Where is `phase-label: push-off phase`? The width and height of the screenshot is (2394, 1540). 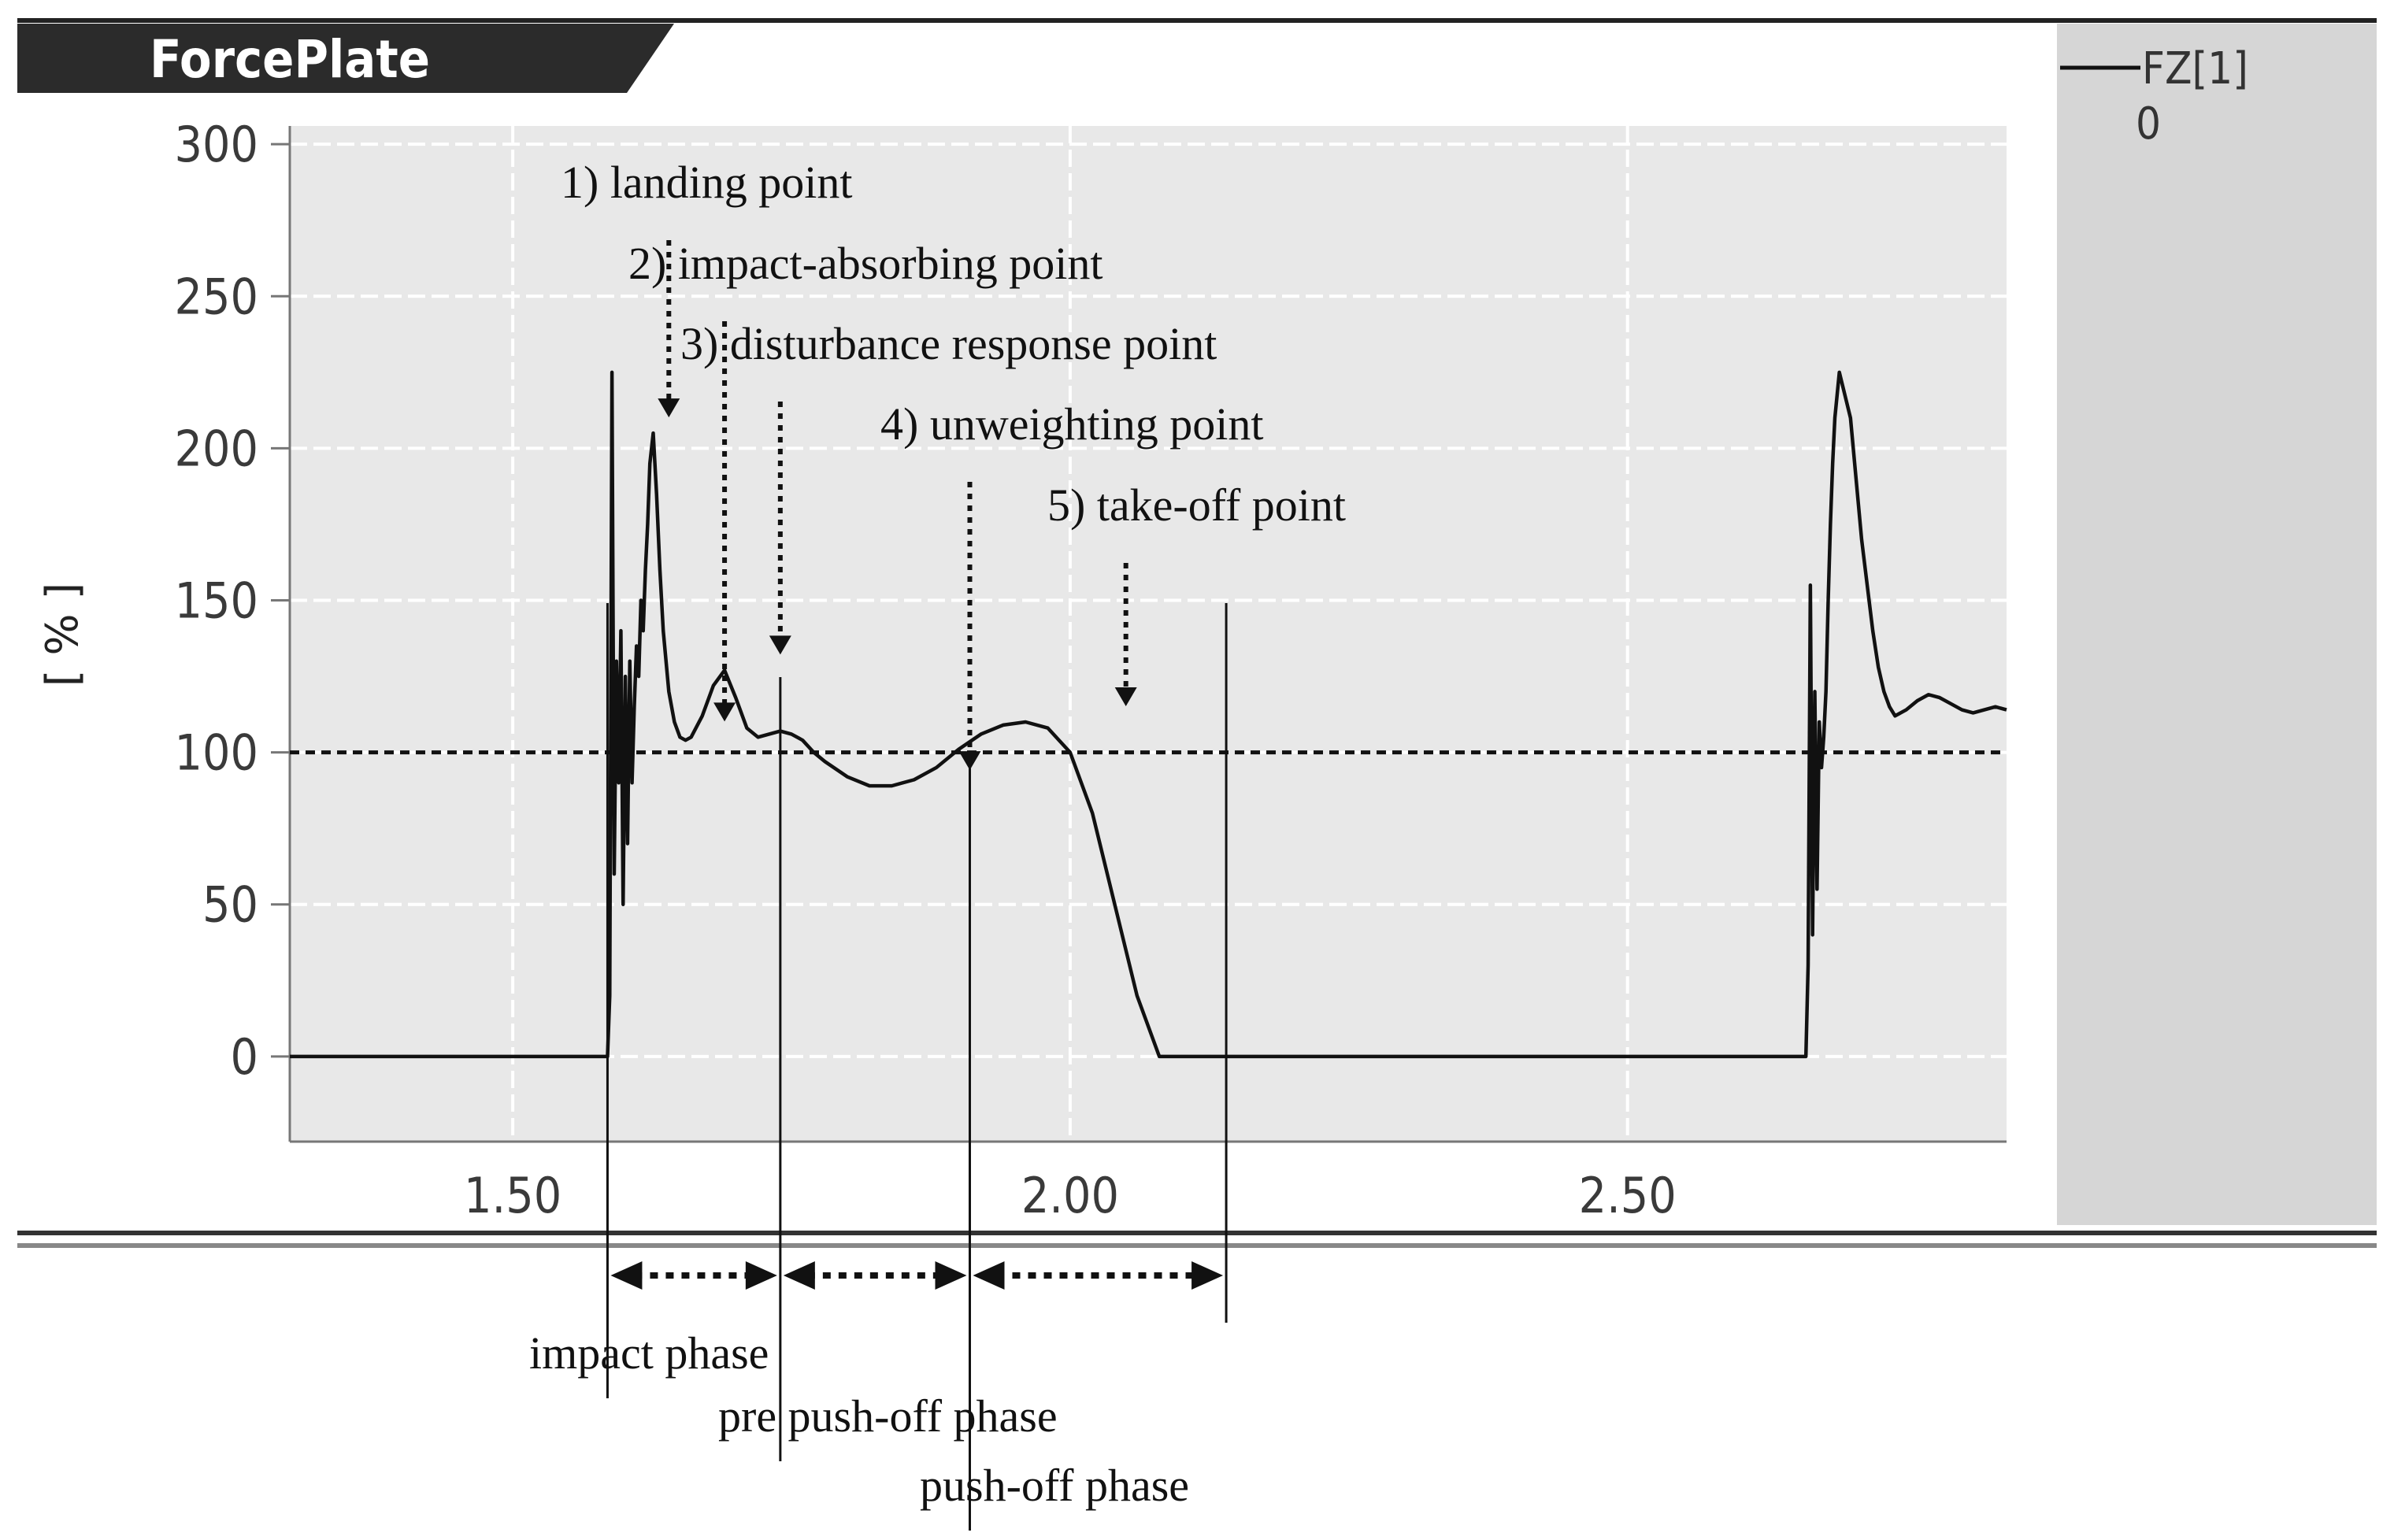
phase-label: push-off phase is located at coordinates (1054, 1486).